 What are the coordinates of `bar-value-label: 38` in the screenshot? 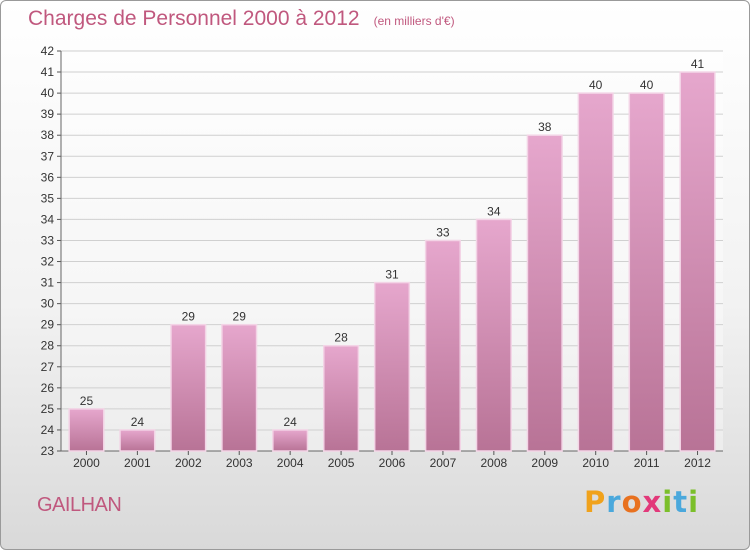 It's located at (545, 127).